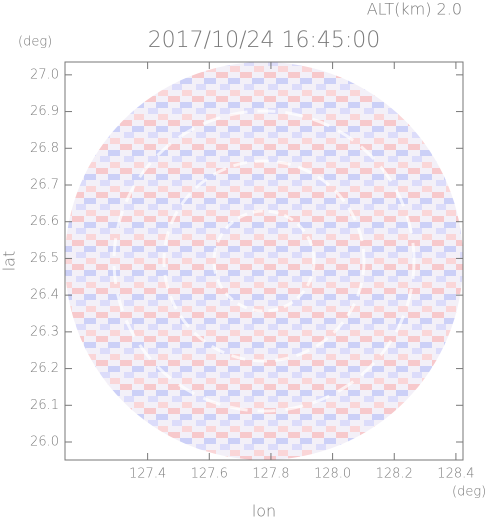 The height and width of the screenshot is (525, 491). Describe the element at coordinates (209, 474) in the screenshot. I see `x-tick-label: 127.6` at that location.